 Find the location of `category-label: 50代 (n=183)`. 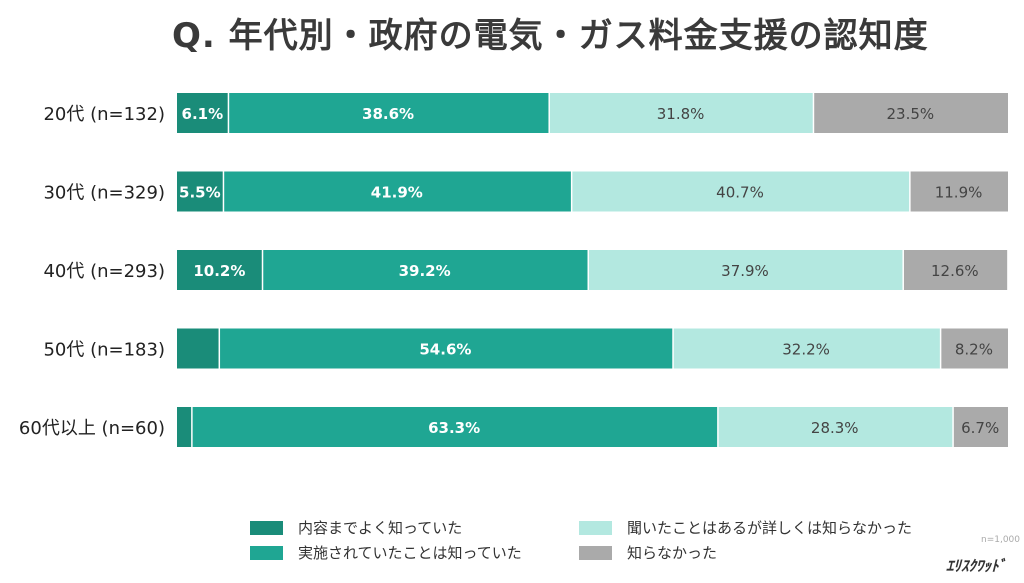

category-label: 50代 (n=183) is located at coordinates (104, 350).